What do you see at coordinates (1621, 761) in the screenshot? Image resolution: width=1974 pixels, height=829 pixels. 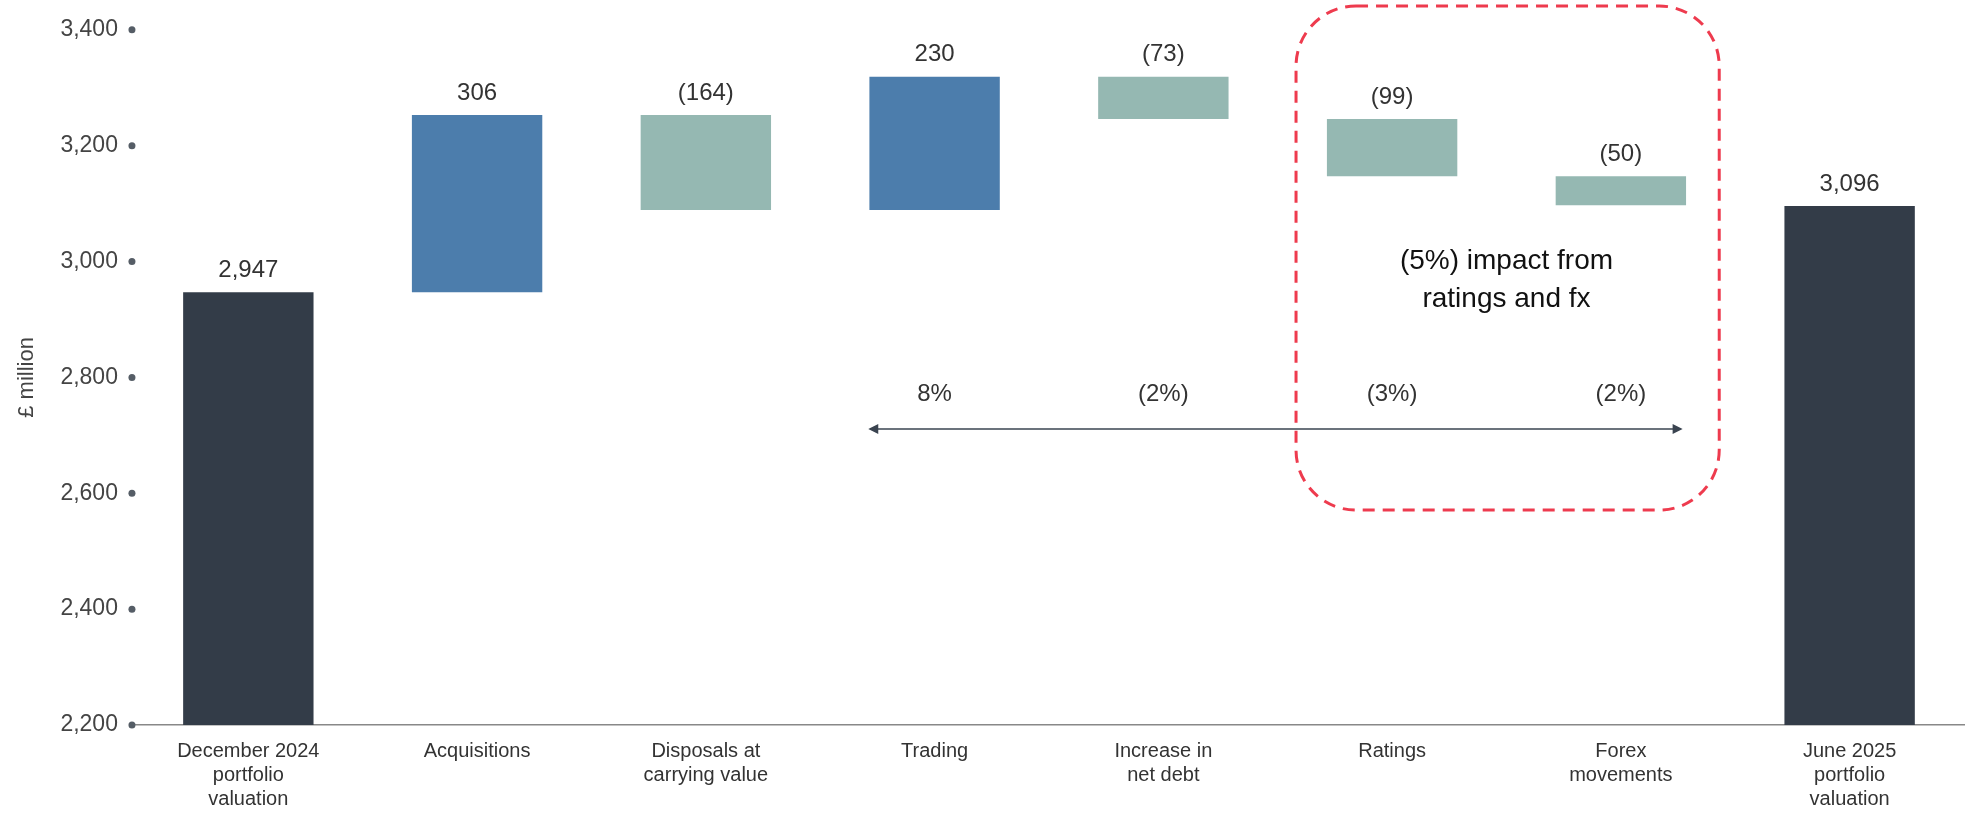 I see `x-tick-label: Forex movements` at bounding box center [1621, 761].